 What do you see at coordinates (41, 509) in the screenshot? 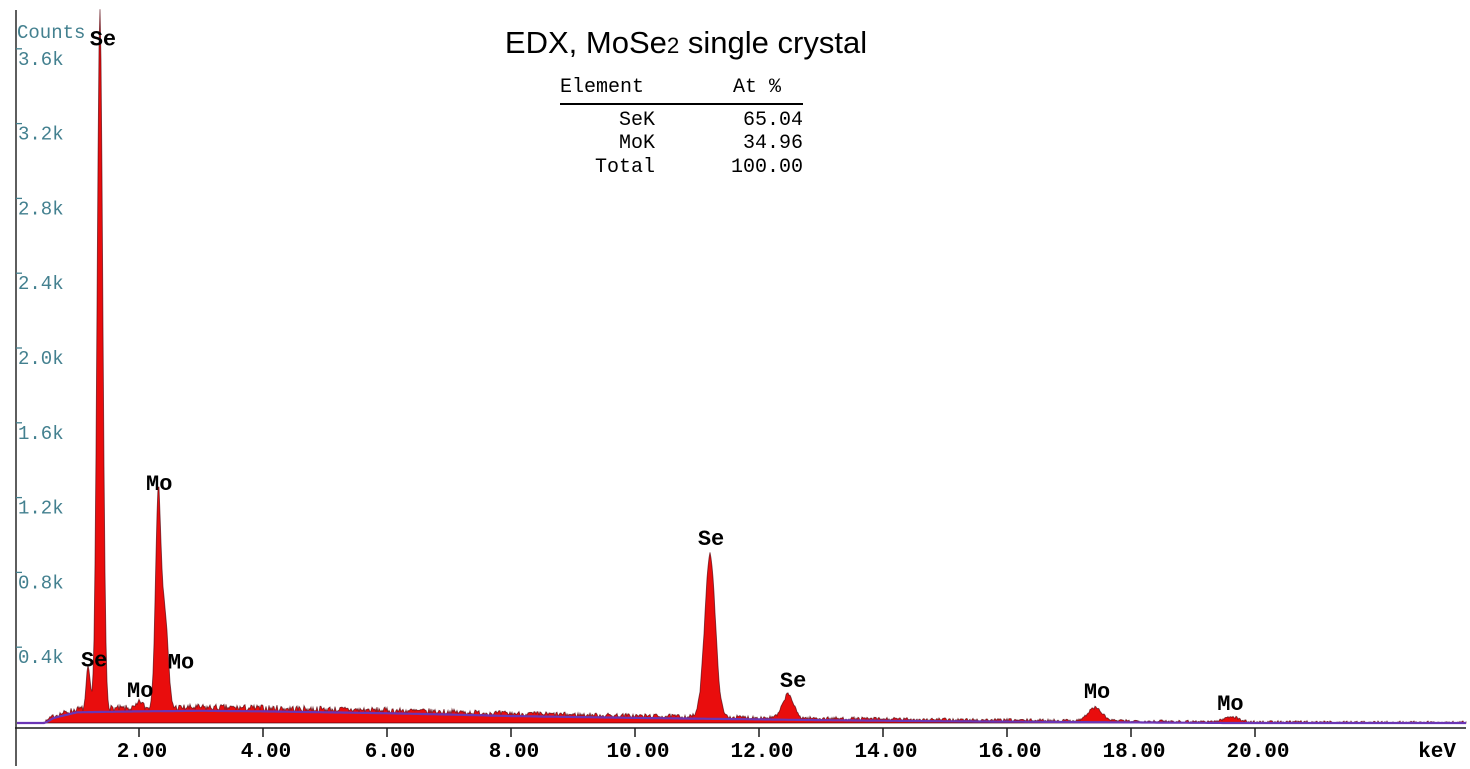
I see `y-tick-label: 1.2k` at bounding box center [41, 509].